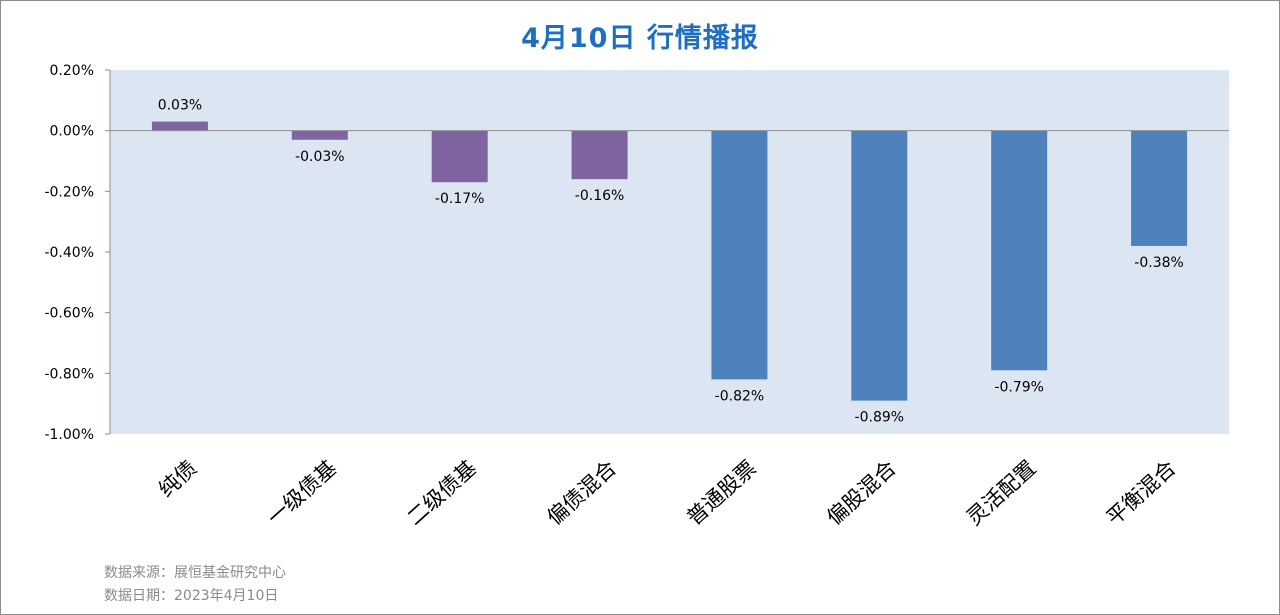 This screenshot has width=1280, height=615. Describe the element at coordinates (69, 253) in the screenshot. I see `y-tick-label: -0.40%` at that location.